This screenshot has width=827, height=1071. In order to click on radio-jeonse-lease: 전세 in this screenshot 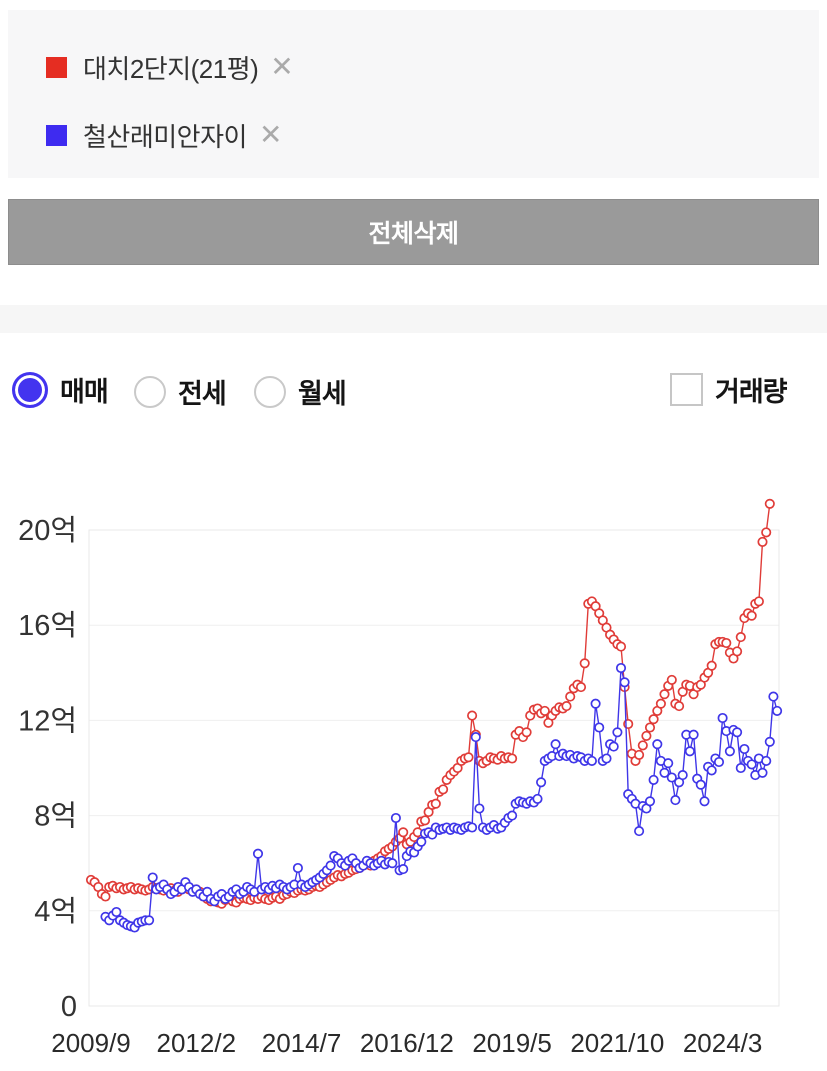, I will do `click(180, 391)`.